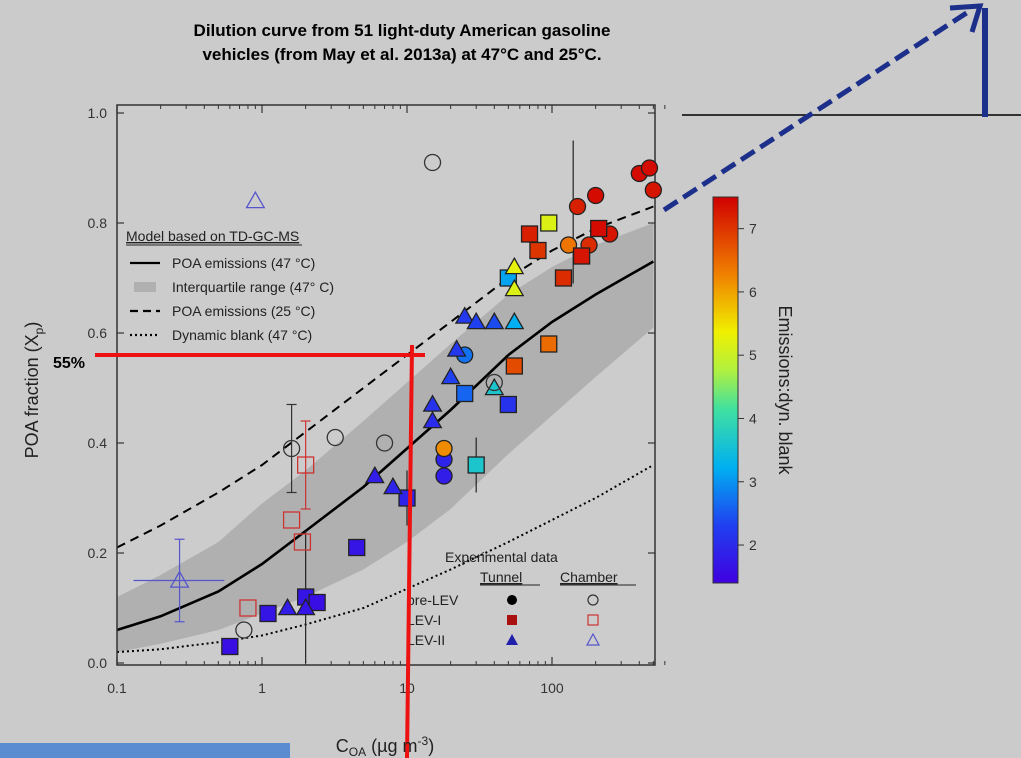  What do you see at coordinates (98, 223) in the screenshot?
I see `y-tick-label: 0.8` at bounding box center [98, 223].